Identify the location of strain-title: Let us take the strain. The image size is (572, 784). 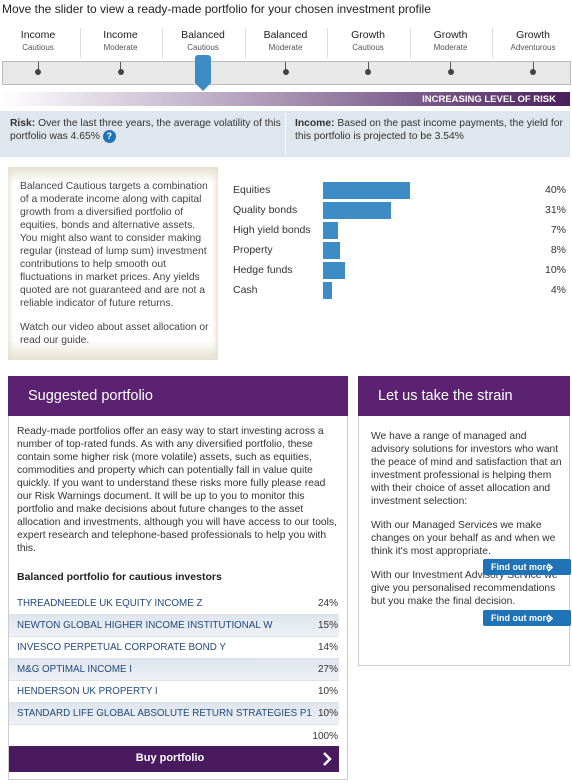
(445, 396).